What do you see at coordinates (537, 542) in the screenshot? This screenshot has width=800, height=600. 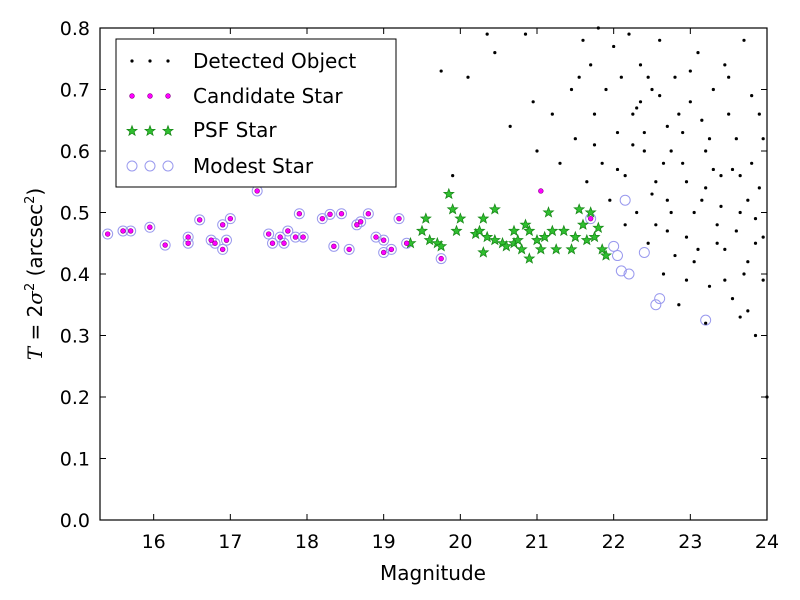 I see `x-tick-label: 21` at bounding box center [537, 542].